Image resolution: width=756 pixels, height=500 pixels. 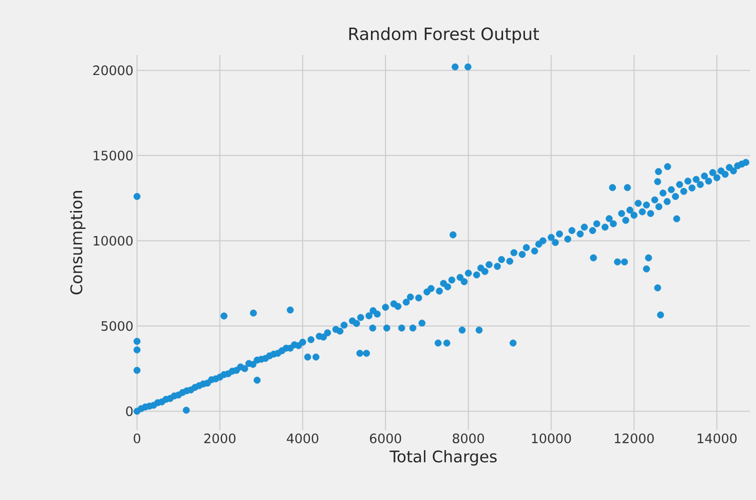 I want to click on y-tick-label: 5000, so click(x=117, y=326).